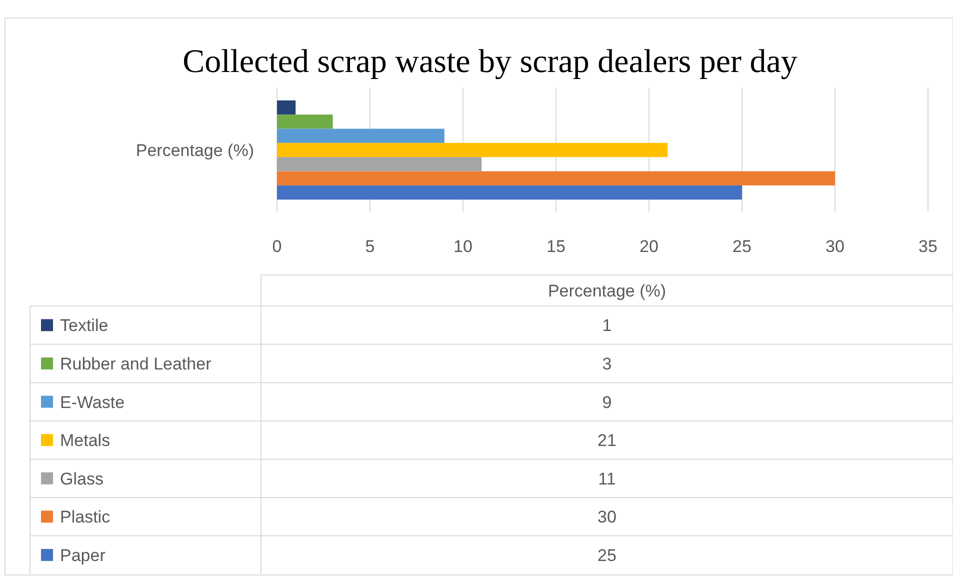 The width and height of the screenshot is (953, 579). Describe the element at coordinates (277, 246) in the screenshot. I see `x-tick-label: 0` at that location.